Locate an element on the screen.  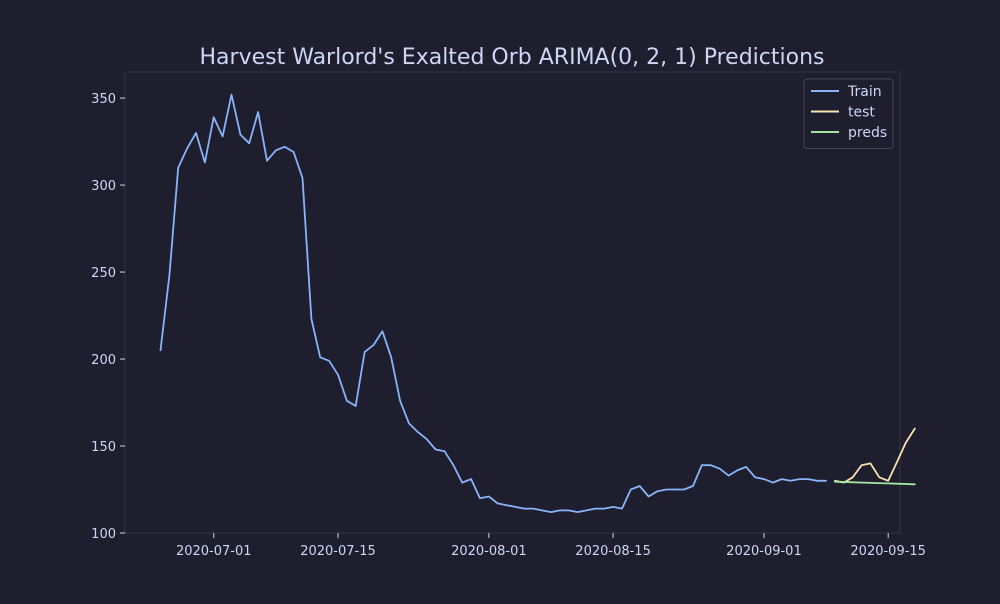
x-tick-label: 2020-07-01 is located at coordinates (214, 551).